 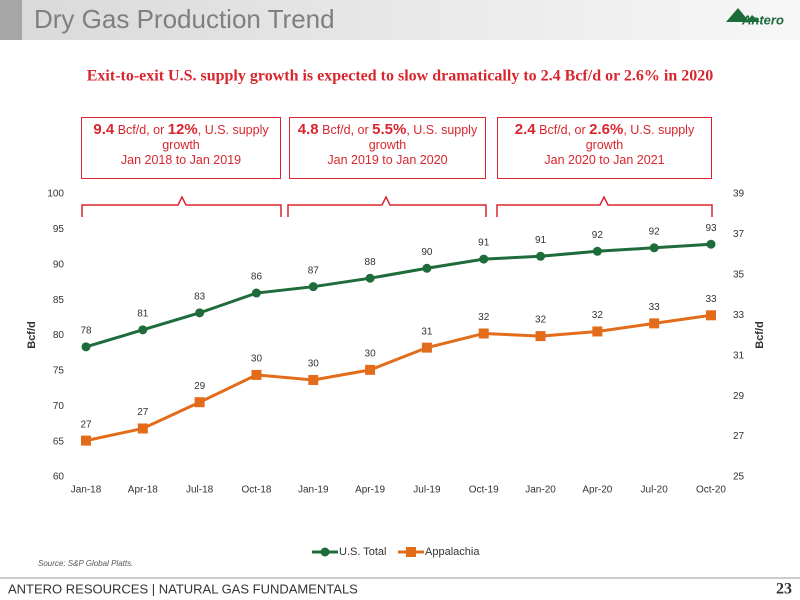 I want to click on brackets, so click(x=397, y=206).